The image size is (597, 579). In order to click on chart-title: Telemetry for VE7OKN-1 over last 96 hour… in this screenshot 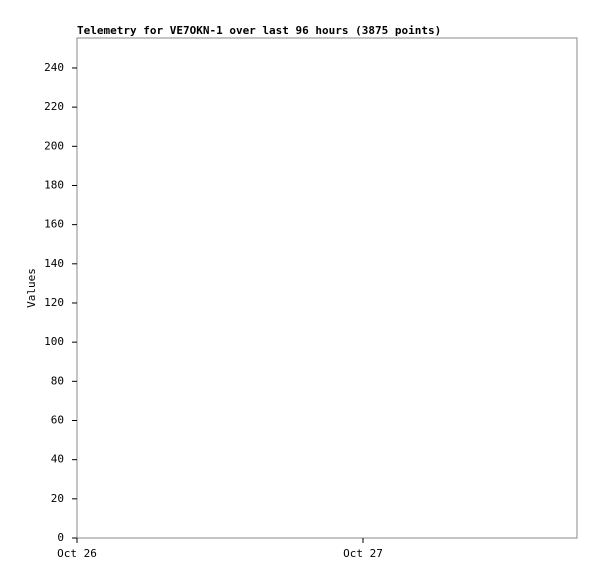, I will do `click(259, 30)`.